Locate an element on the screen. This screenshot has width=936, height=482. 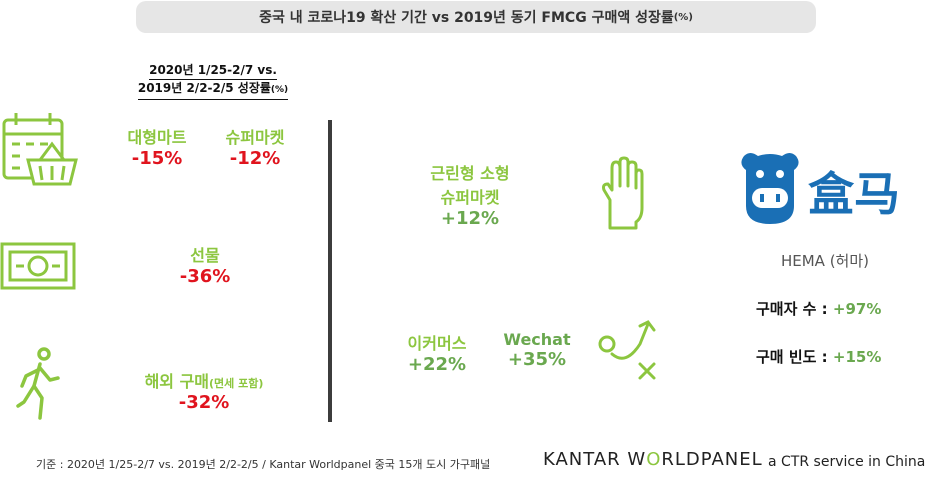
hypermarket-label: 대형마트 is located at coordinates (157, 137).